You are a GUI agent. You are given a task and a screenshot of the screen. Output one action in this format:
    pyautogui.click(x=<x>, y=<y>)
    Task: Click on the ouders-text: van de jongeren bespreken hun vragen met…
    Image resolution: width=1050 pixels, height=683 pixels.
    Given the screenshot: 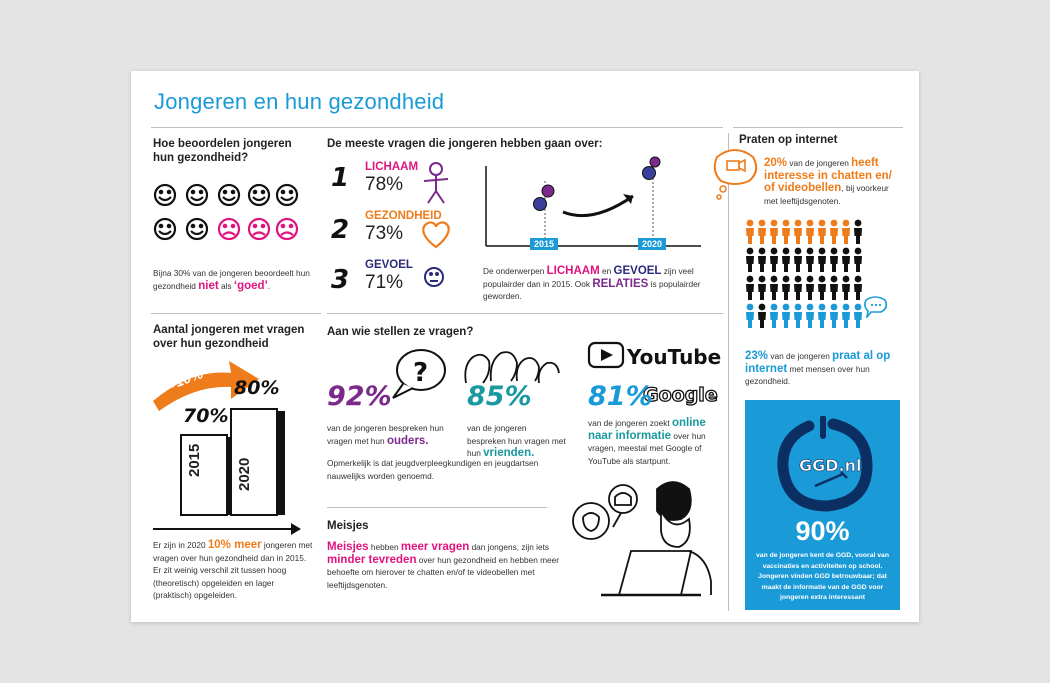 What is the action you would take?
    pyautogui.click(x=387, y=434)
    